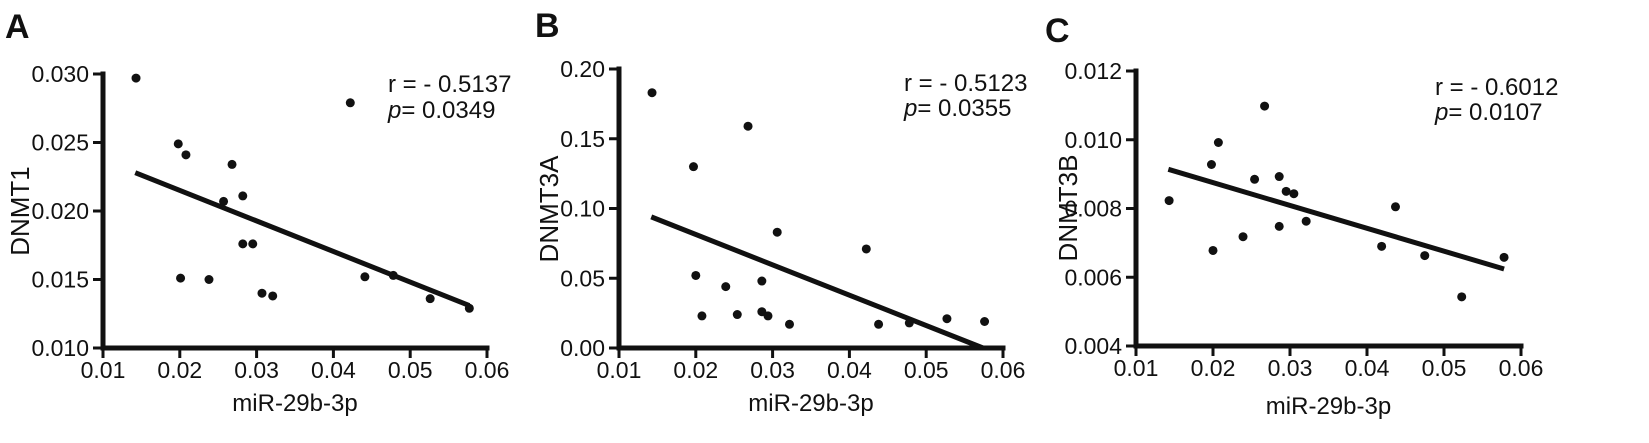  Describe the element at coordinates (582, 209) in the screenshot. I see `y-tick-label: 0.10` at that location.